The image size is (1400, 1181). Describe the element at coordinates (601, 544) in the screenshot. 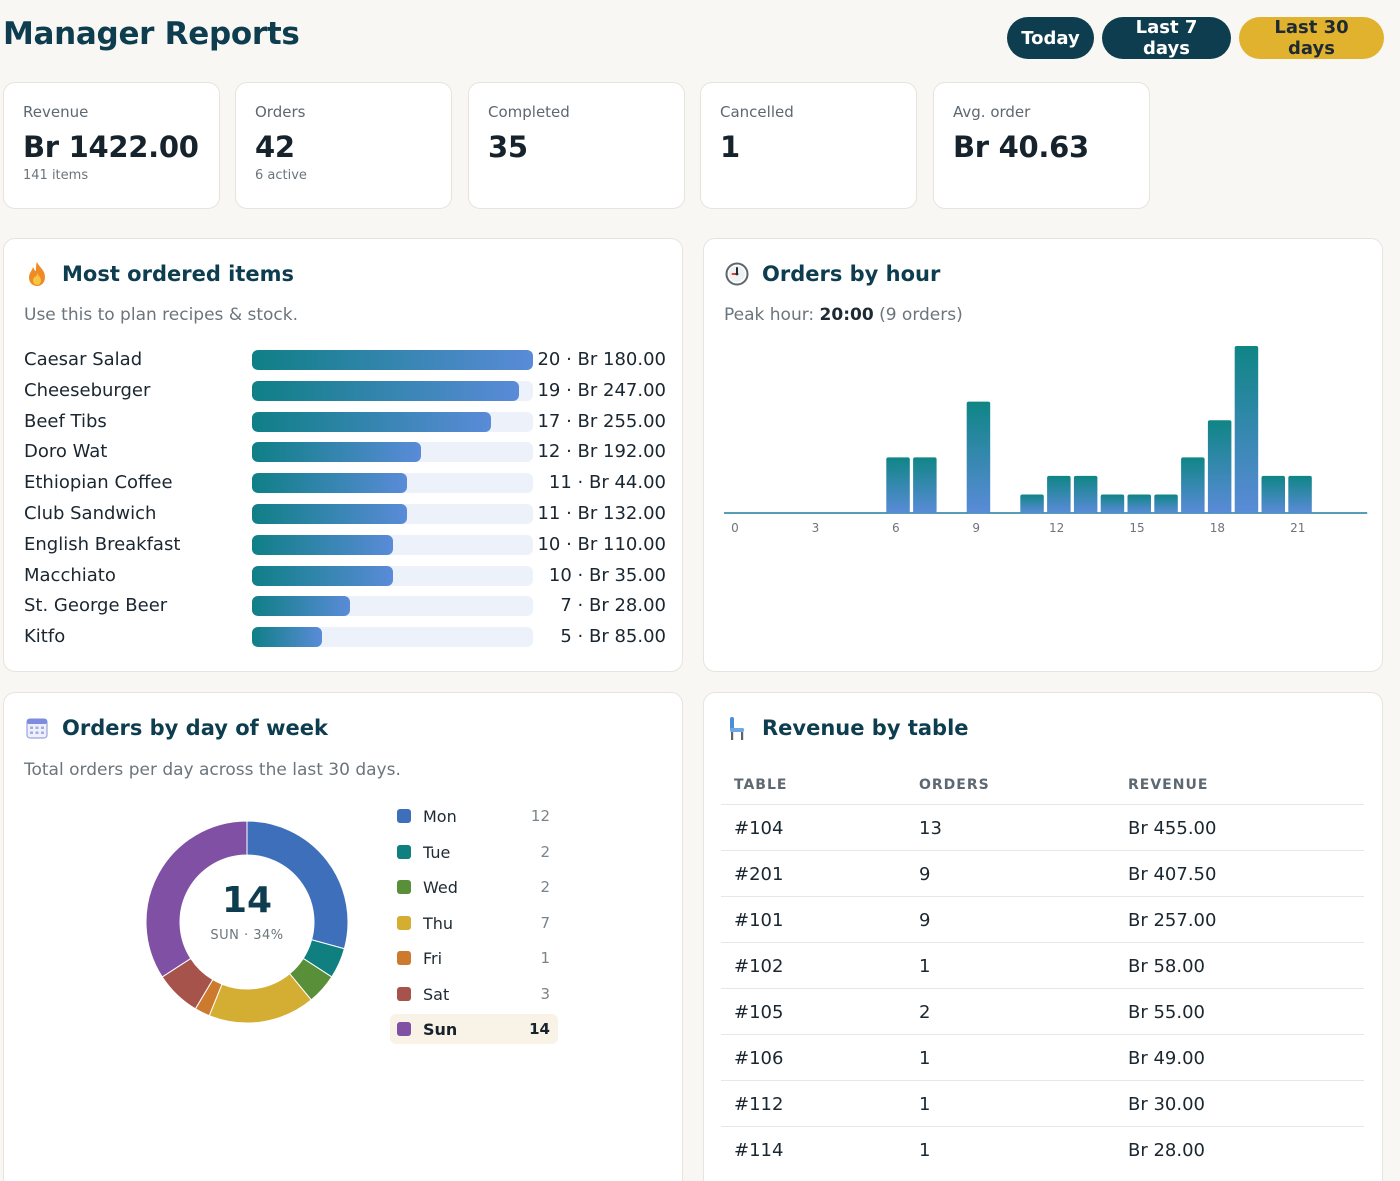

I see `item-meta: 10 · Br 110.00` at that location.